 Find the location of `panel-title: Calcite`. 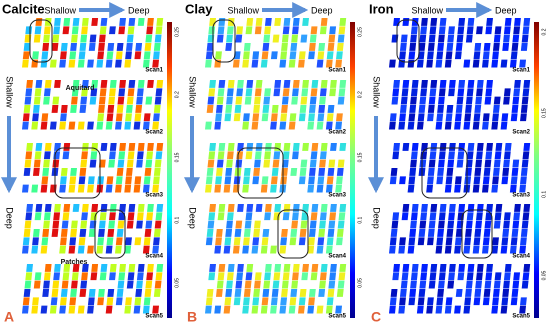

panel-title: Calcite is located at coordinates (23, 8).